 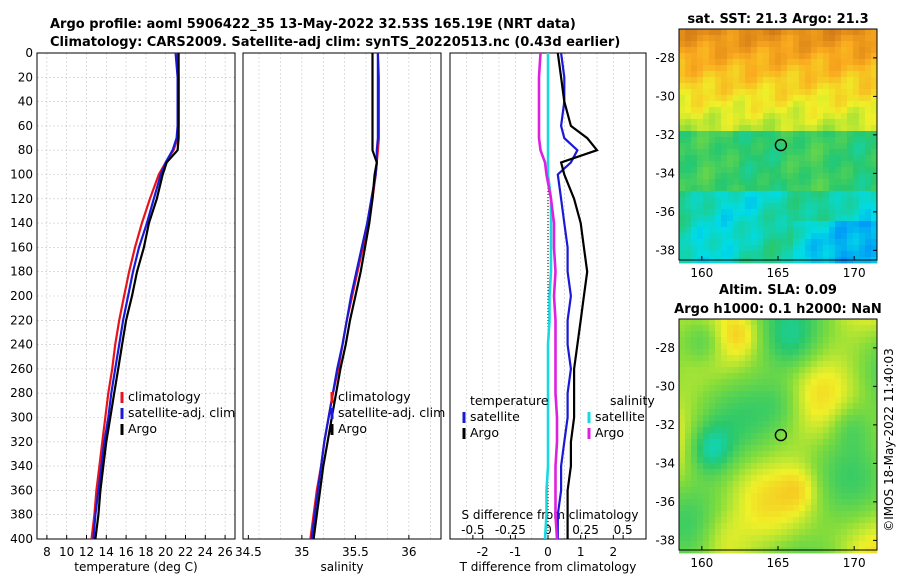 I want to click on x-tick-label: 35.5, so click(x=355, y=552).